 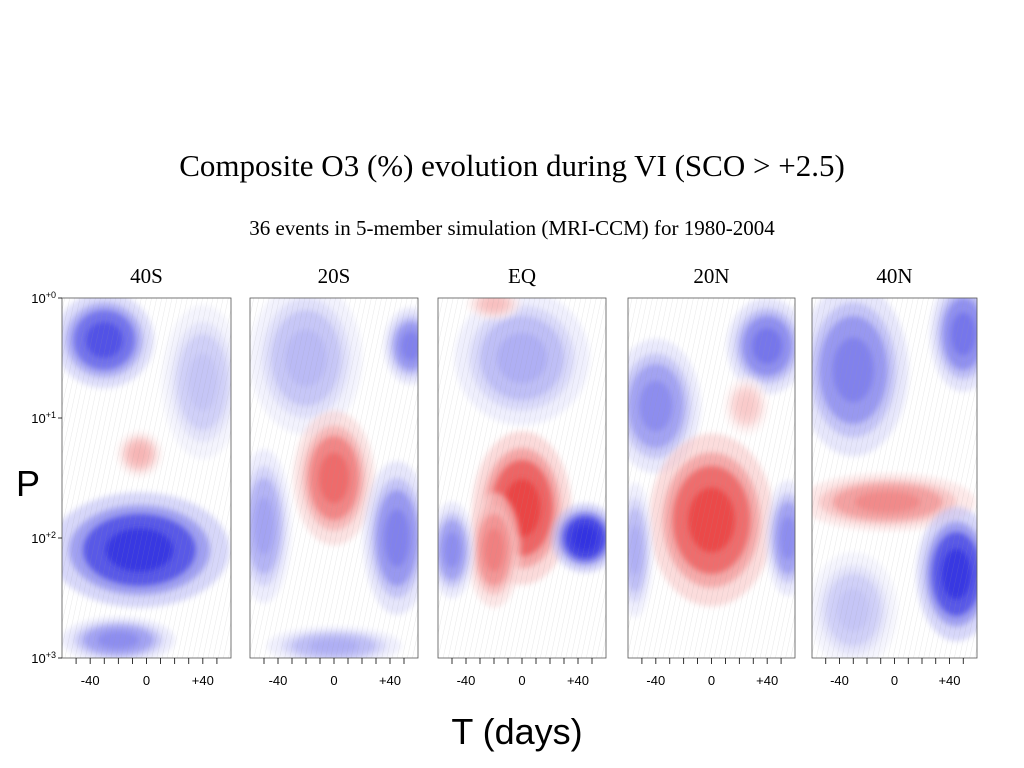 I want to click on y-tick-label: 10+3, so click(x=43, y=658).